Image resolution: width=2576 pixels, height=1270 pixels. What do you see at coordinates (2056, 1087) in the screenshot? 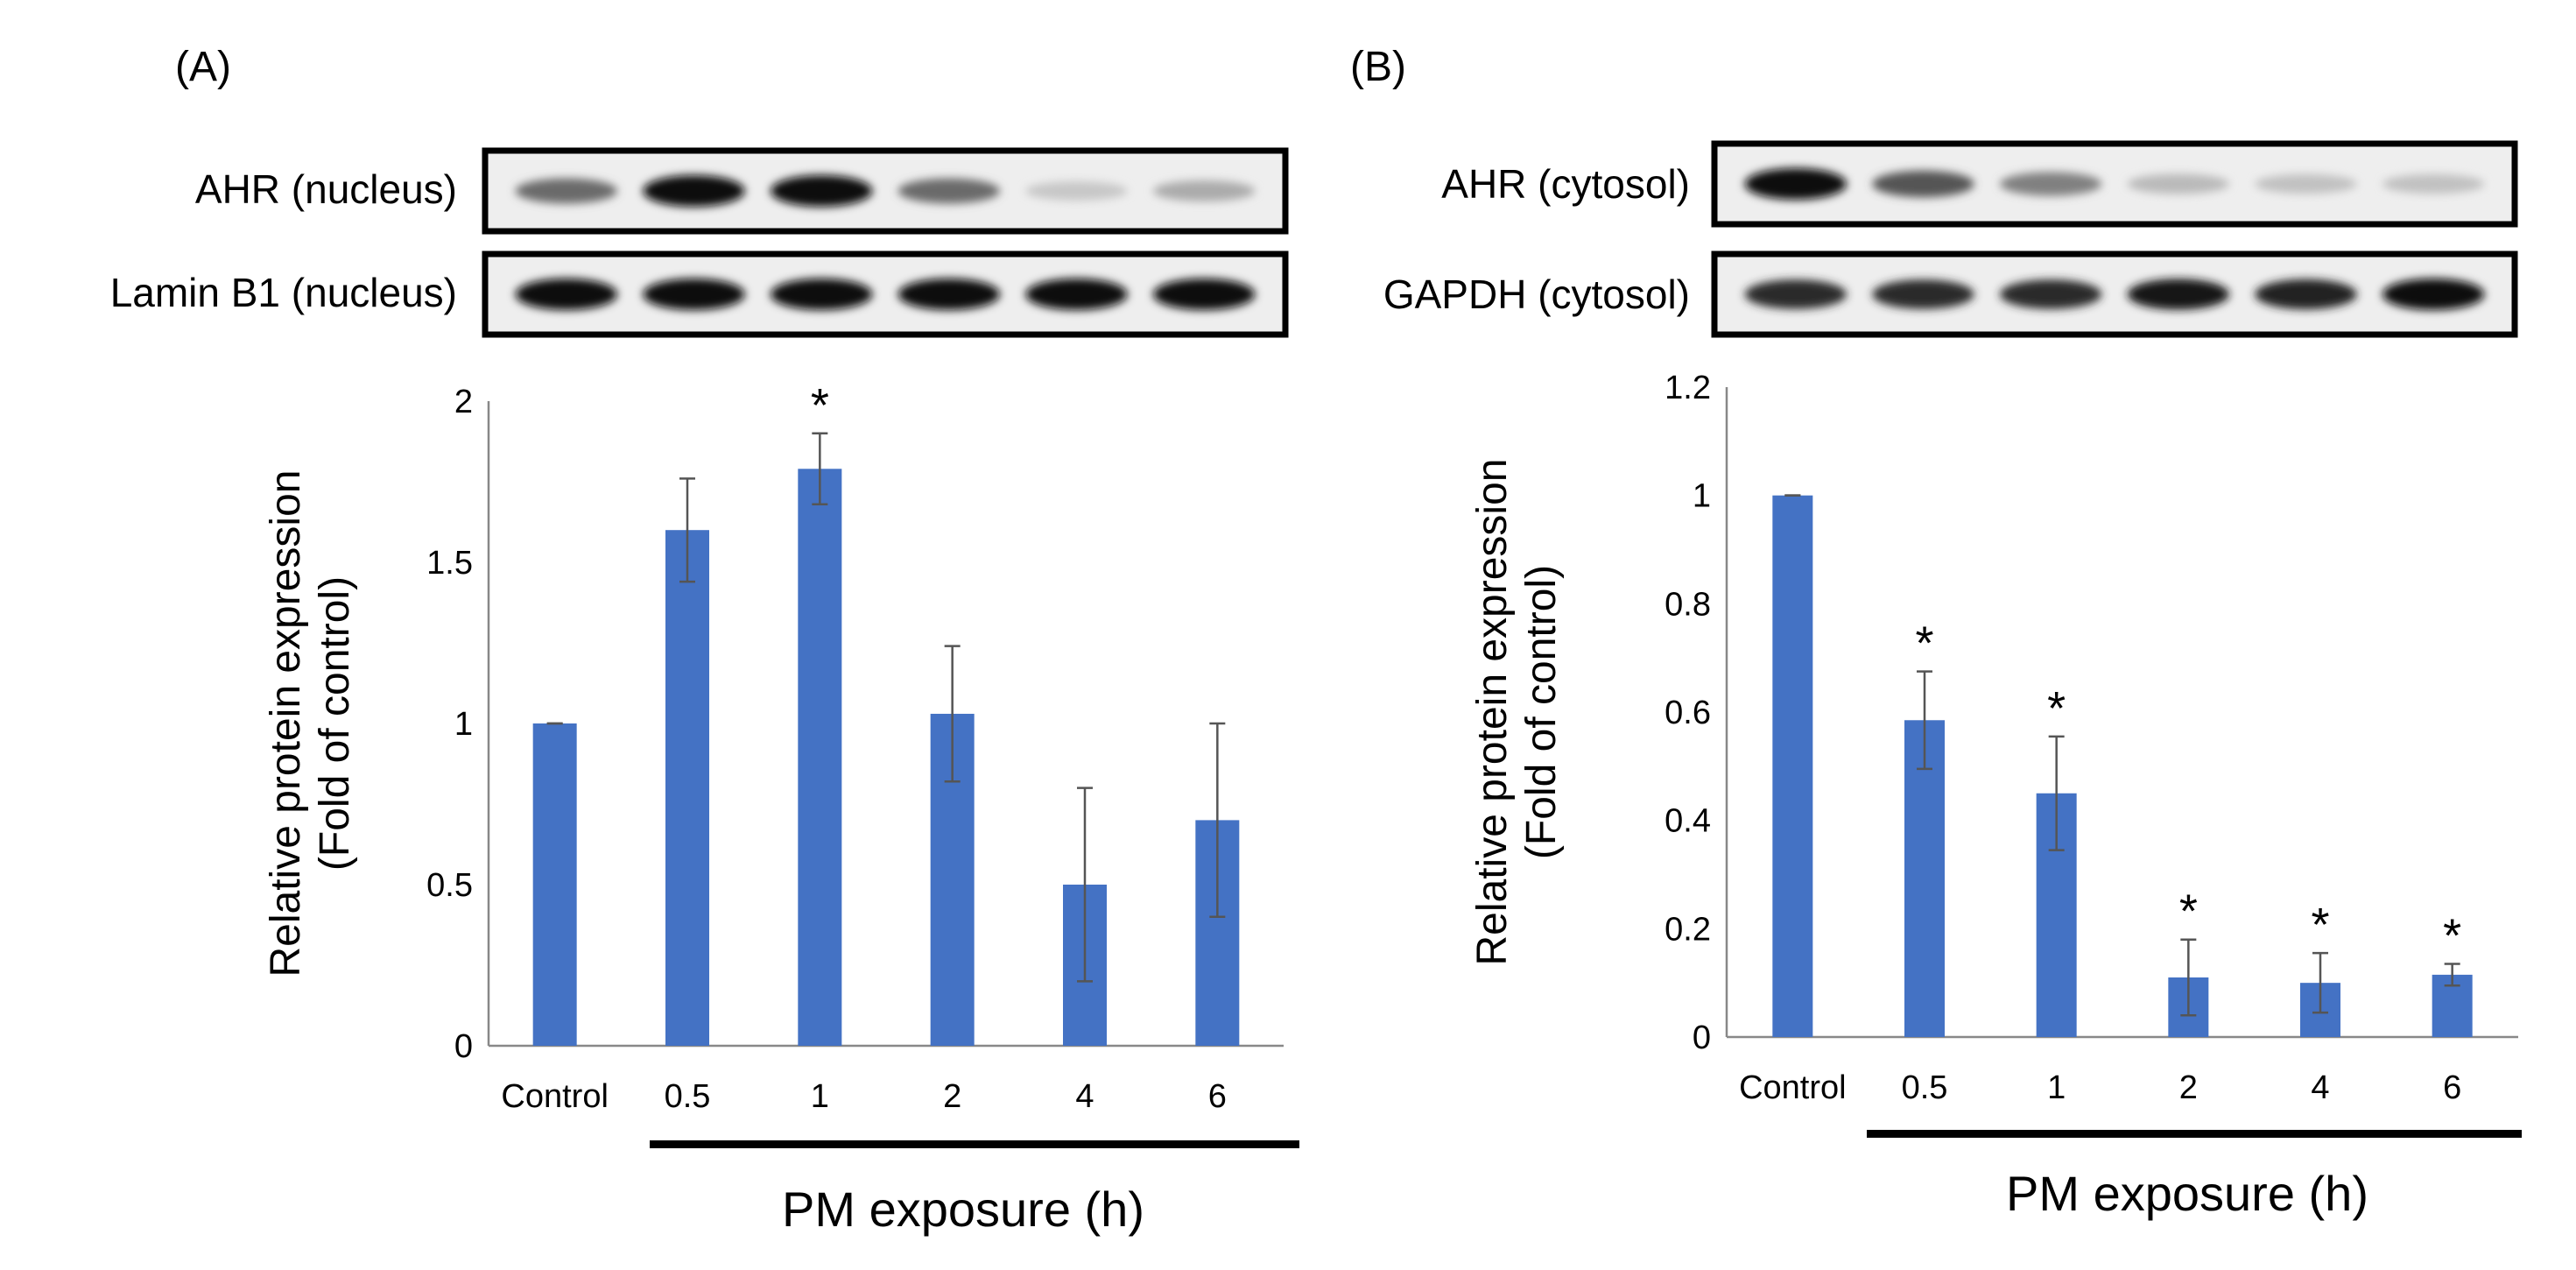
I see `chart-b-category-label: 1` at bounding box center [2056, 1087].